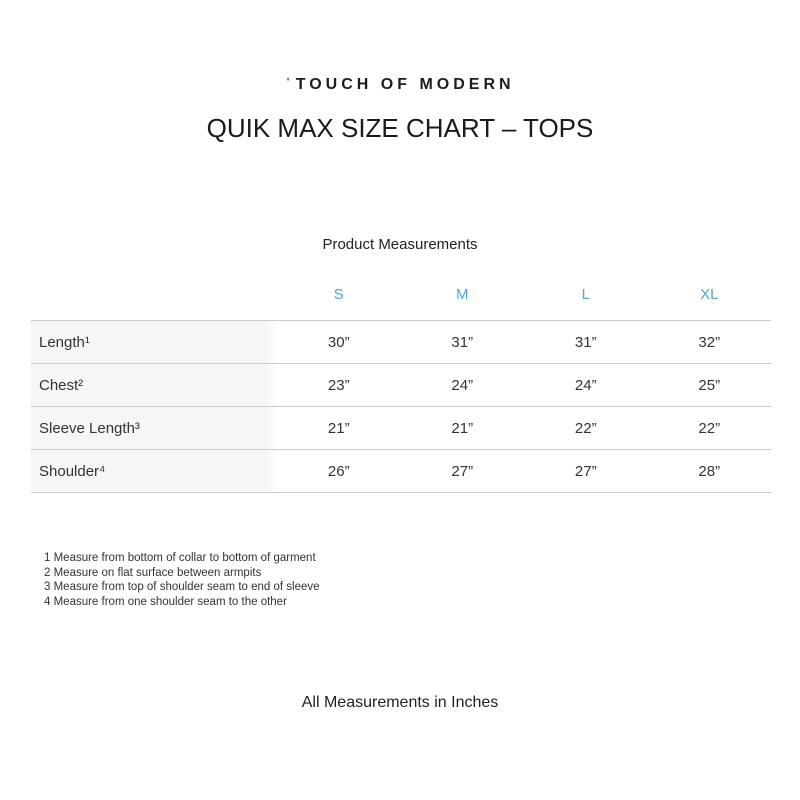  I want to click on table-title: Product Measurements, so click(400, 244).